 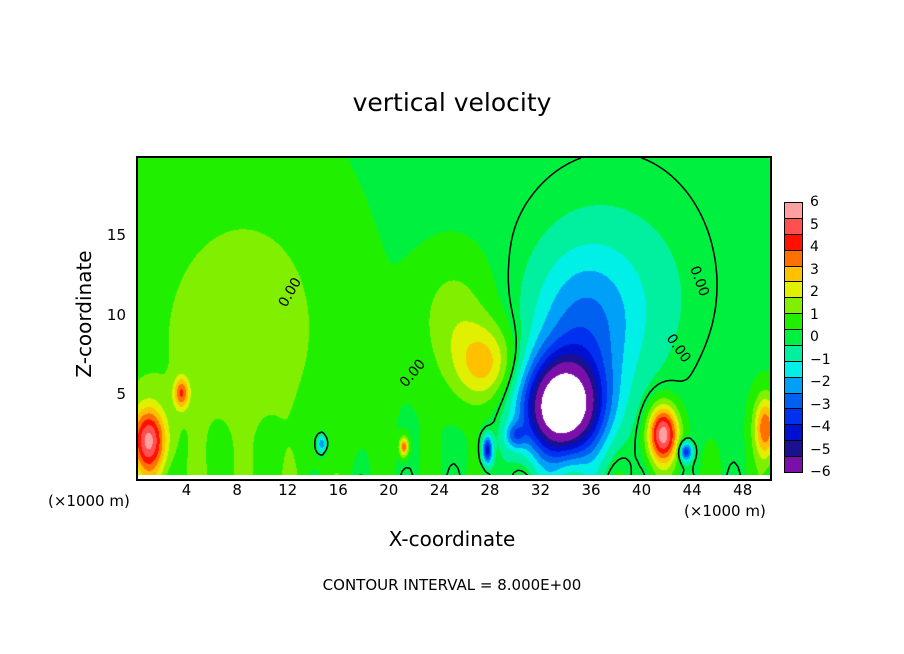 What do you see at coordinates (439, 490) in the screenshot?
I see `x-tick-label: 24` at bounding box center [439, 490].